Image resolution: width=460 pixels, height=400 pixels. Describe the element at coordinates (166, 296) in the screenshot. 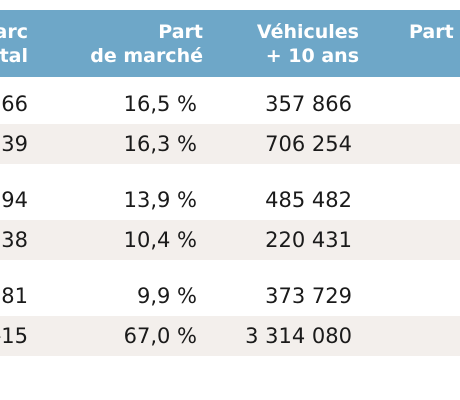

I see `cell-part-de-marche: 9,9 %` at that location.